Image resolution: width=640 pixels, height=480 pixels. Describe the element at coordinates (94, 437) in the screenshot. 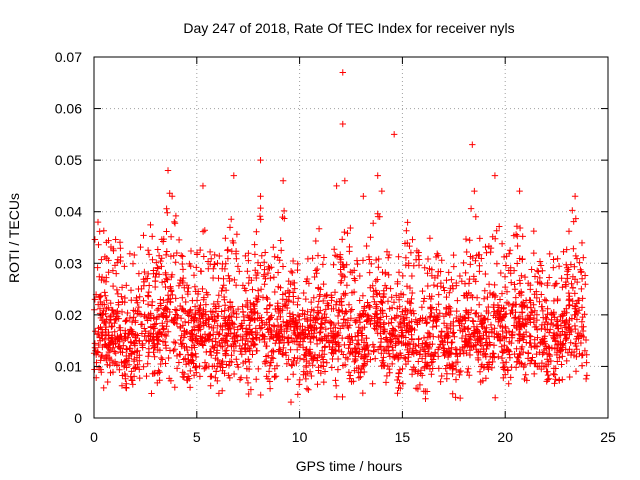

I see `x-tick-label: 0` at that location.